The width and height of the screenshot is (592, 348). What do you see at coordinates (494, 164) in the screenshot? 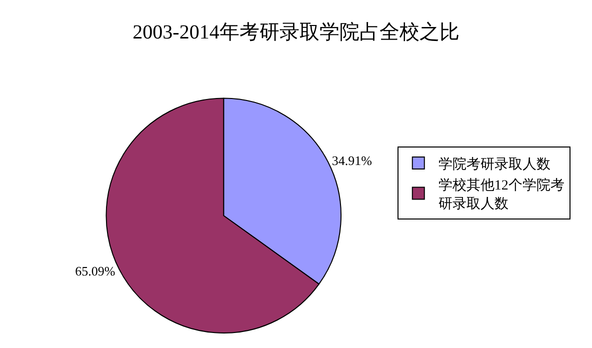
I see `legend-label: 学院考研录取人数` at bounding box center [494, 164].